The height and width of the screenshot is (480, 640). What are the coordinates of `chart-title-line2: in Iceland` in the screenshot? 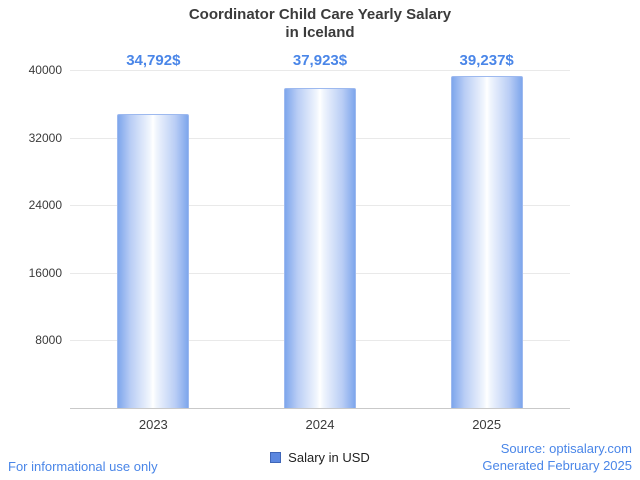 It's located at (320, 32).